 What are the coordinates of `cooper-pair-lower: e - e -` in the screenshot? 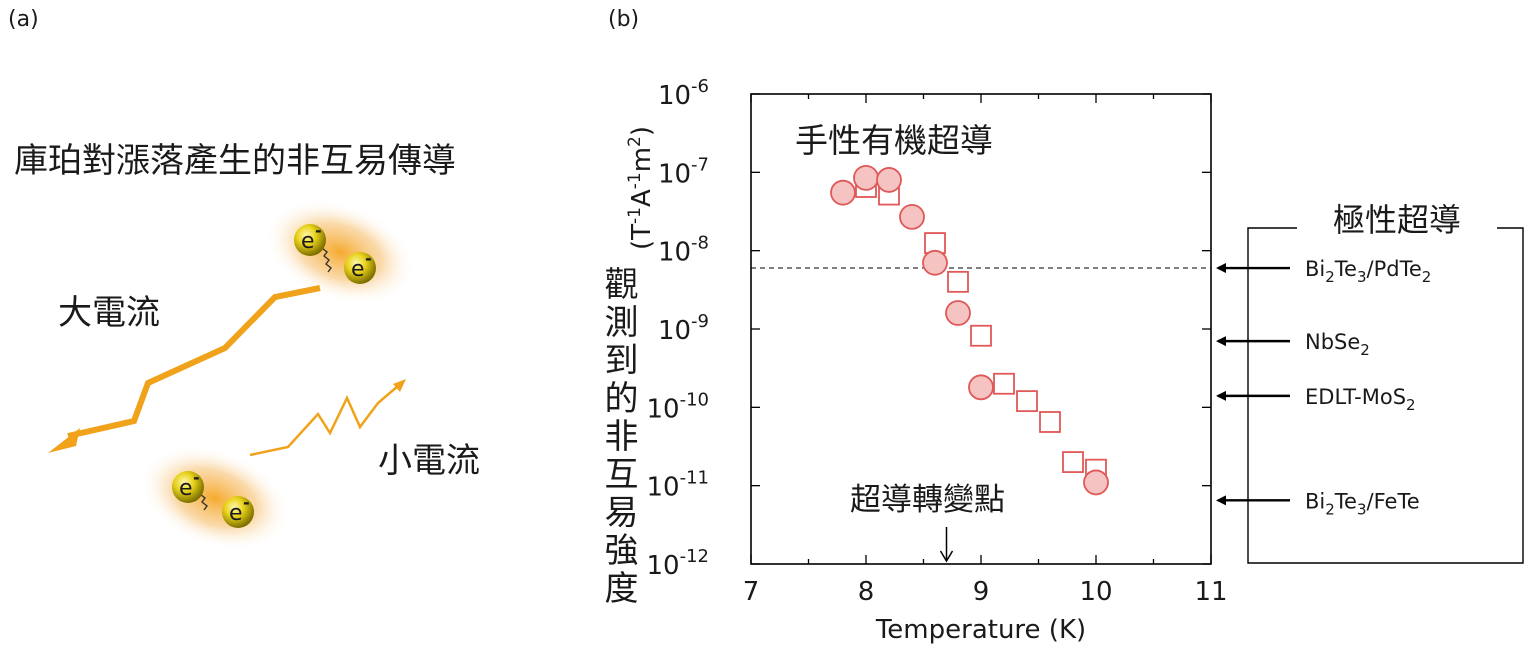 It's located at (215, 498).